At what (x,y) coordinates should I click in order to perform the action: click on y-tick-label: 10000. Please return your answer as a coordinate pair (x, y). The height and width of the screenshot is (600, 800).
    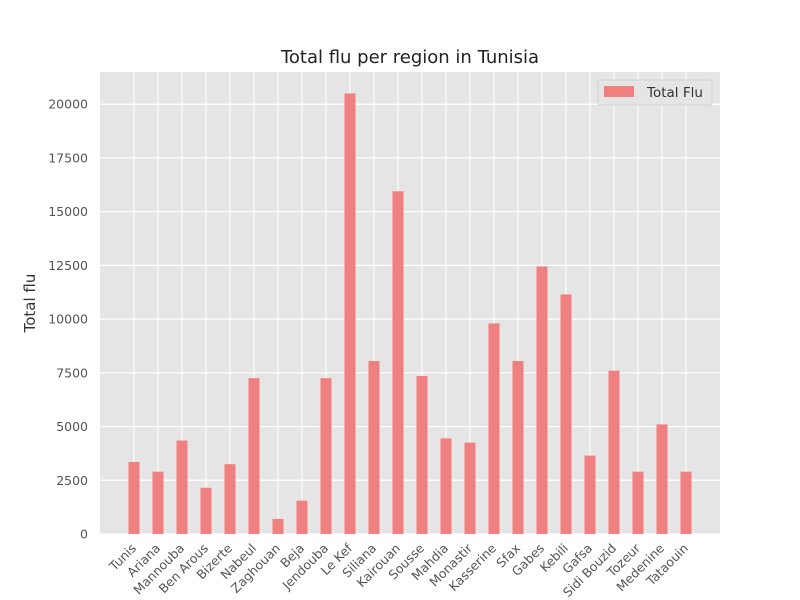
    Looking at the image, I should click on (68, 319).